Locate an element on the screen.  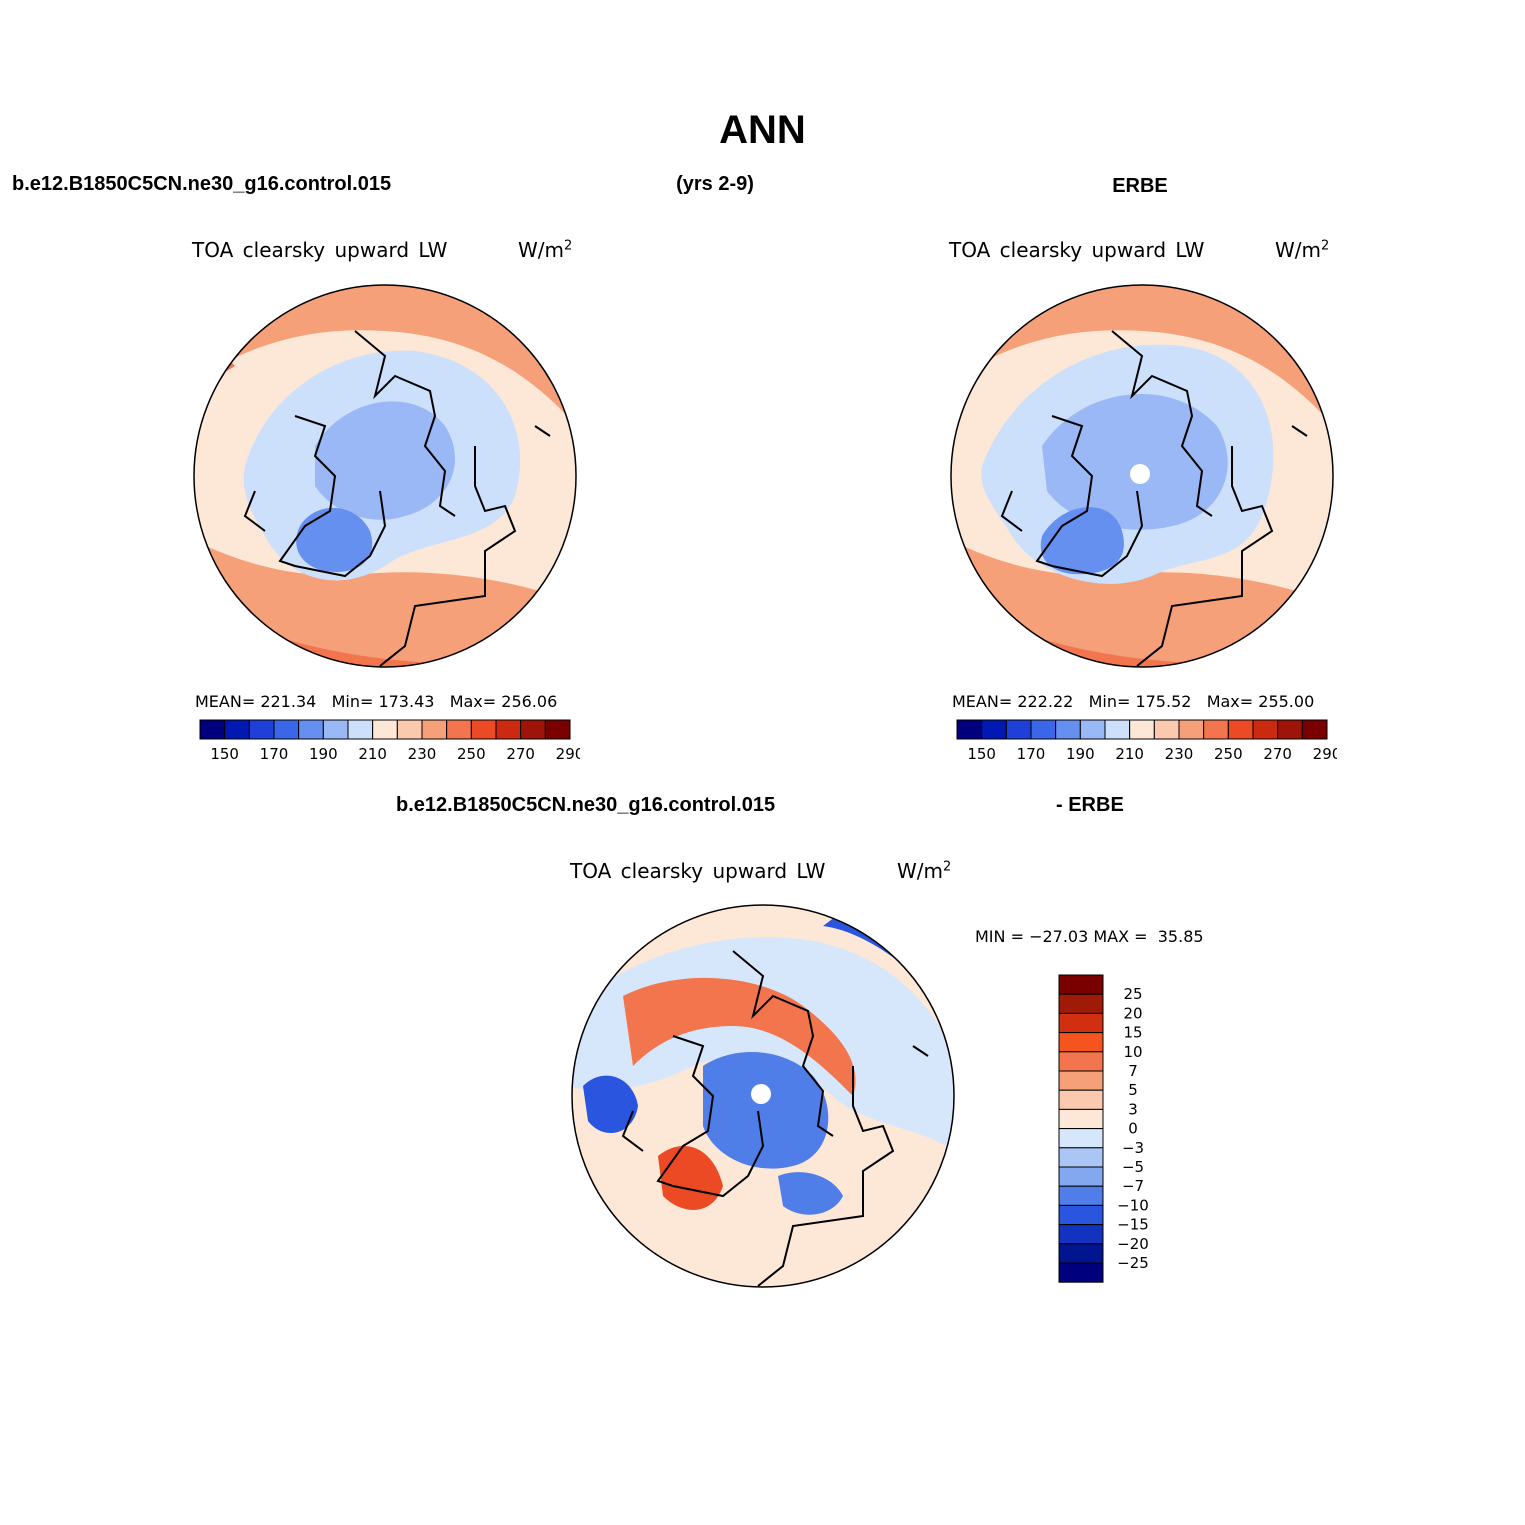
obs-colorbar-label: 210 is located at coordinates (1129, 754).